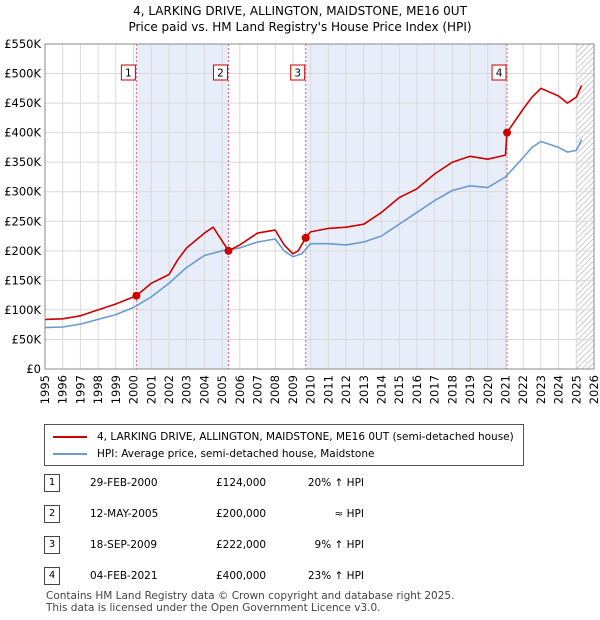 Image resolution: width=600 pixels, height=620 pixels. What do you see at coordinates (505, 389) in the screenshot?
I see `x-tick-label: 2021` at bounding box center [505, 389].